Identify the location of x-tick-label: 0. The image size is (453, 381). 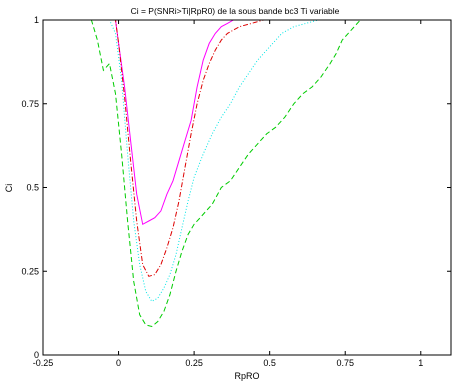
(118, 363).